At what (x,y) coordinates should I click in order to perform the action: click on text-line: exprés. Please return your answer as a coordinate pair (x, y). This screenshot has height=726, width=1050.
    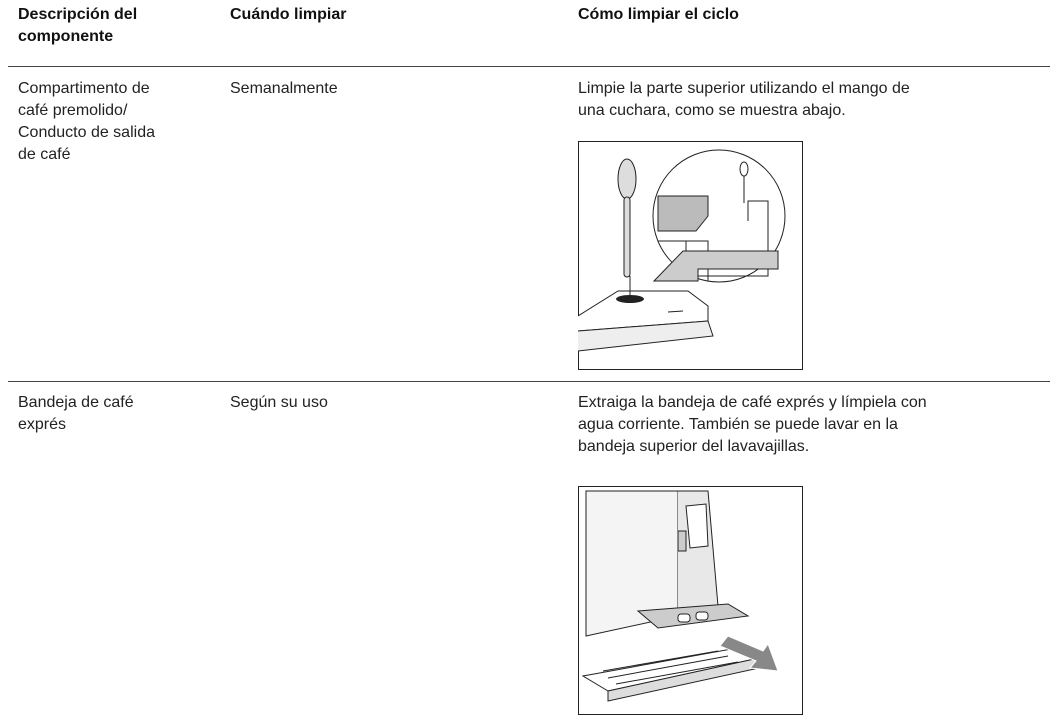
    Looking at the image, I should click on (42, 424).